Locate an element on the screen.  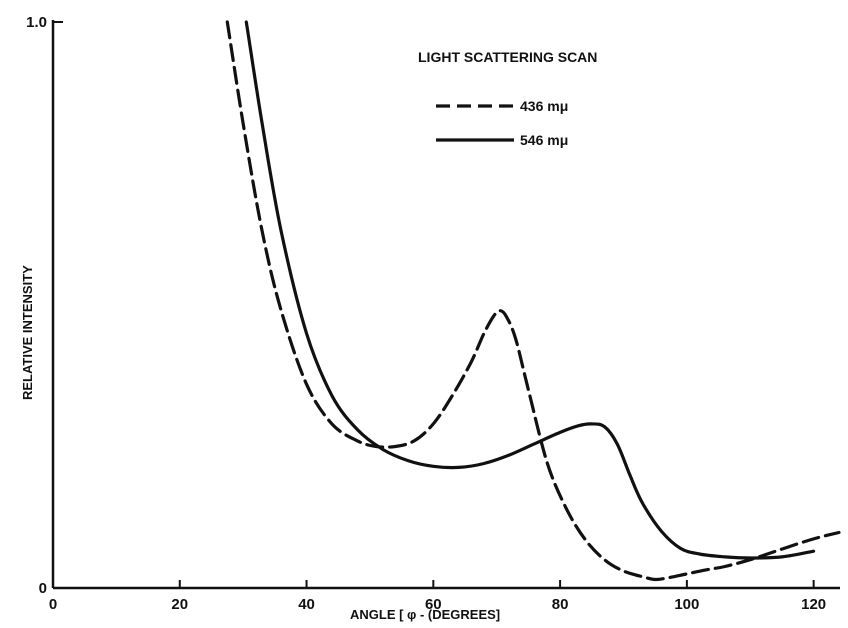
y-tick-label: 0 is located at coordinates (43, 588).